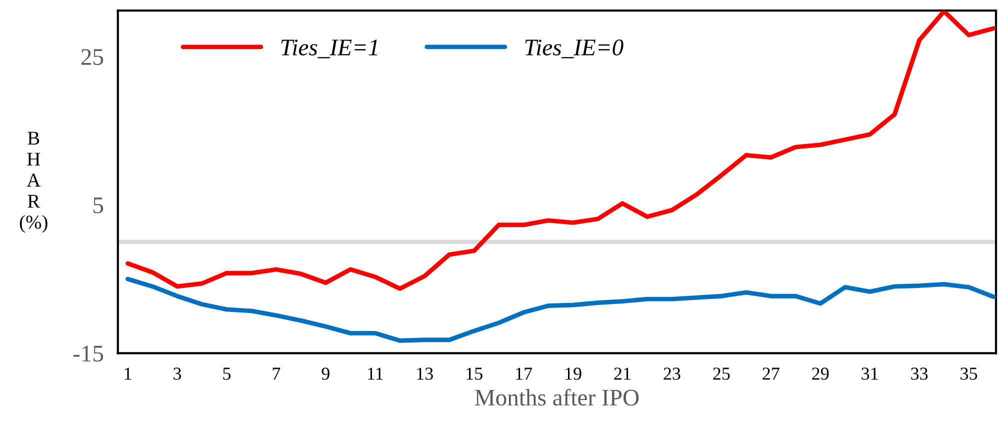 This screenshot has width=999, height=423. I want to click on x-tick-label: 17, so click(524, 374).